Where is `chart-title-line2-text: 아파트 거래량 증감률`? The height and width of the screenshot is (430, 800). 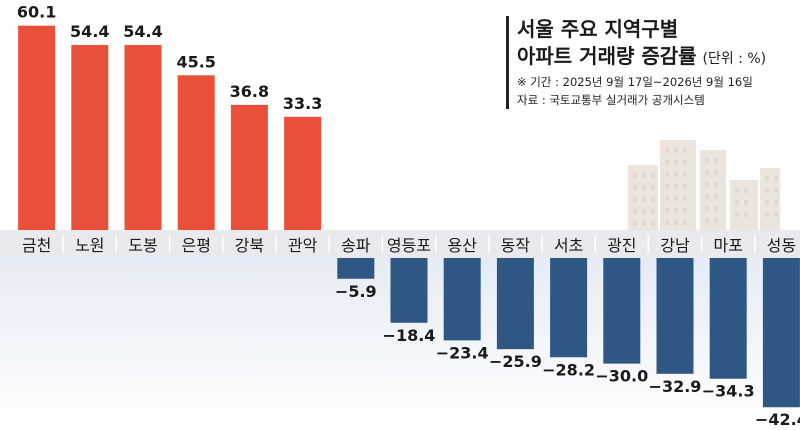
chart-title-line2-text: 아파트 거래량 증감률 is located at coordinates (607, 56).